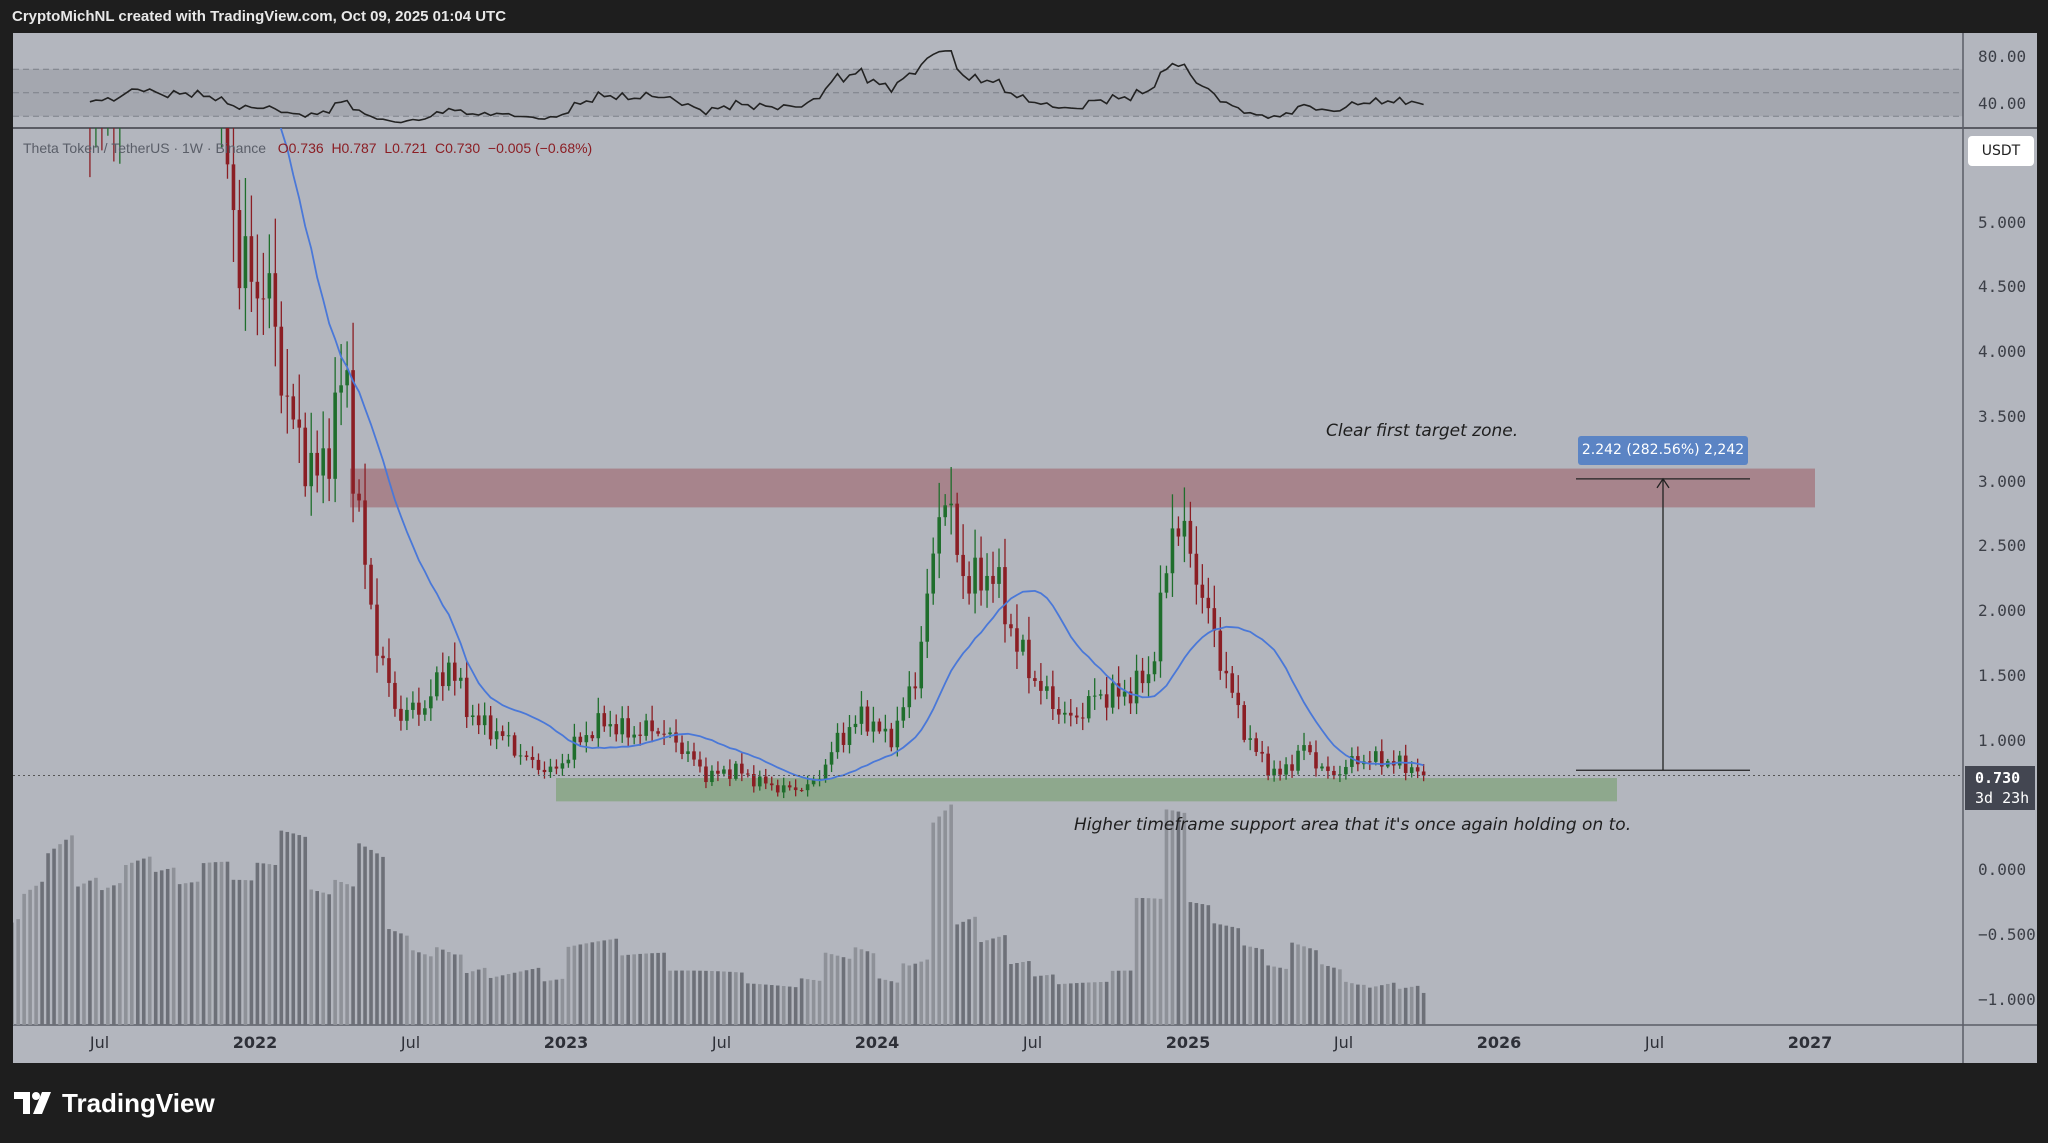 The width and height of the screenshot is (2048, 1143). Describe the element at coordinates (756, 86) in the screenshot. I see `rsi-line` at that location.